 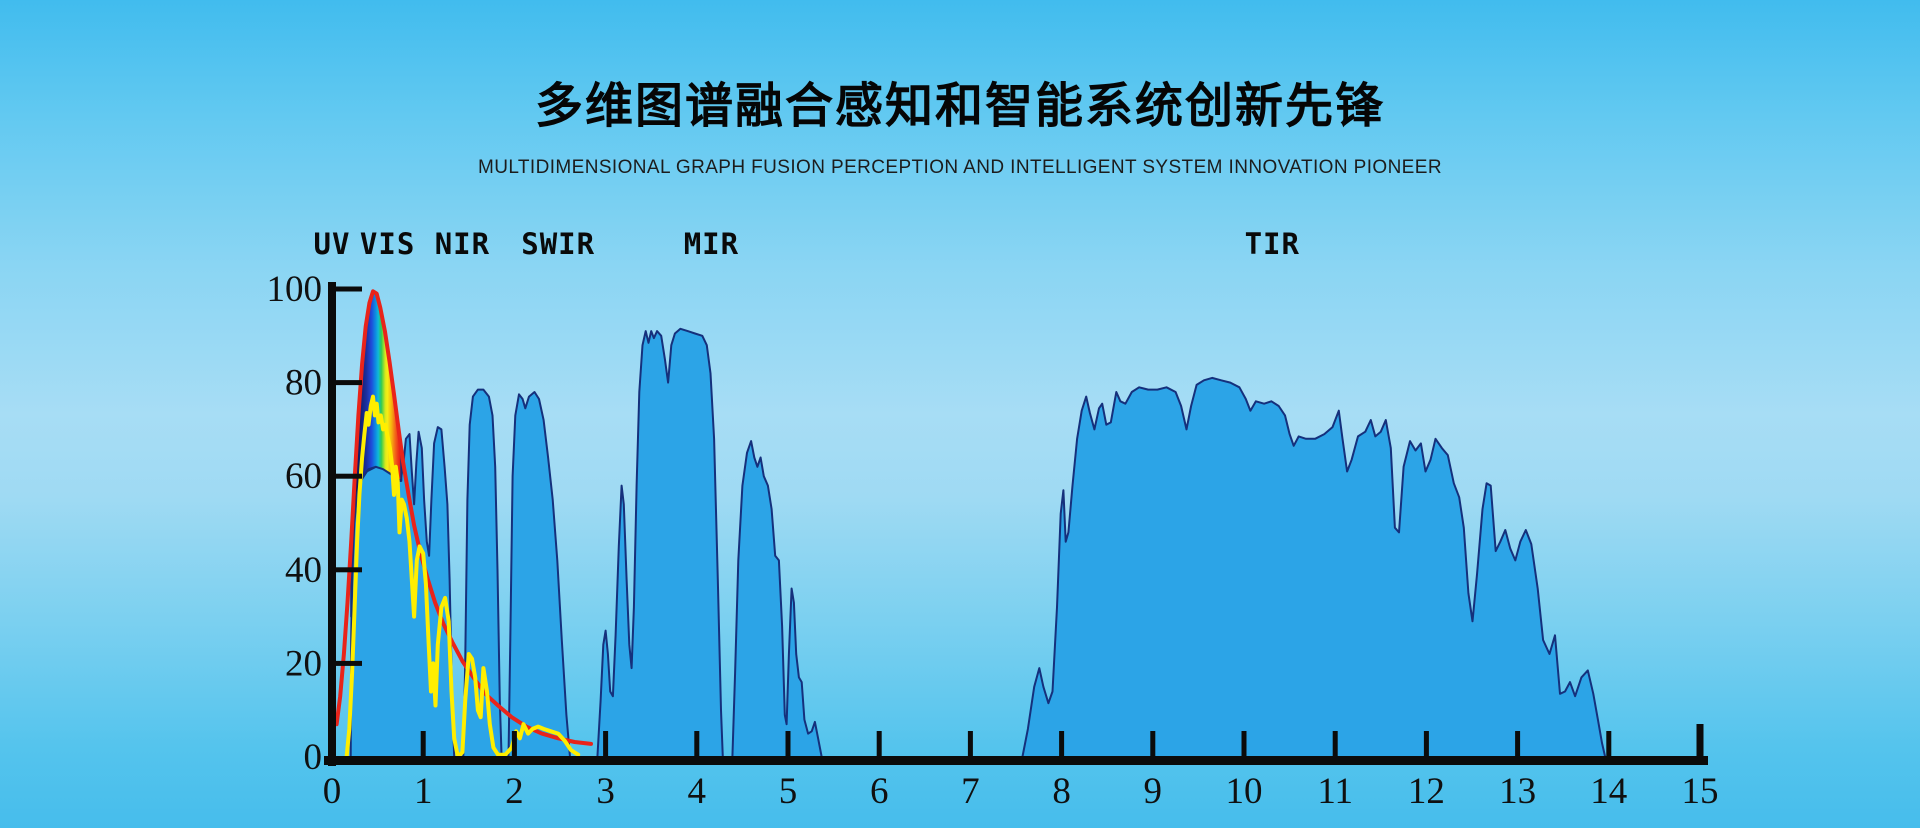 I want to click on x-axis-line, so click(x=1016, y=760).